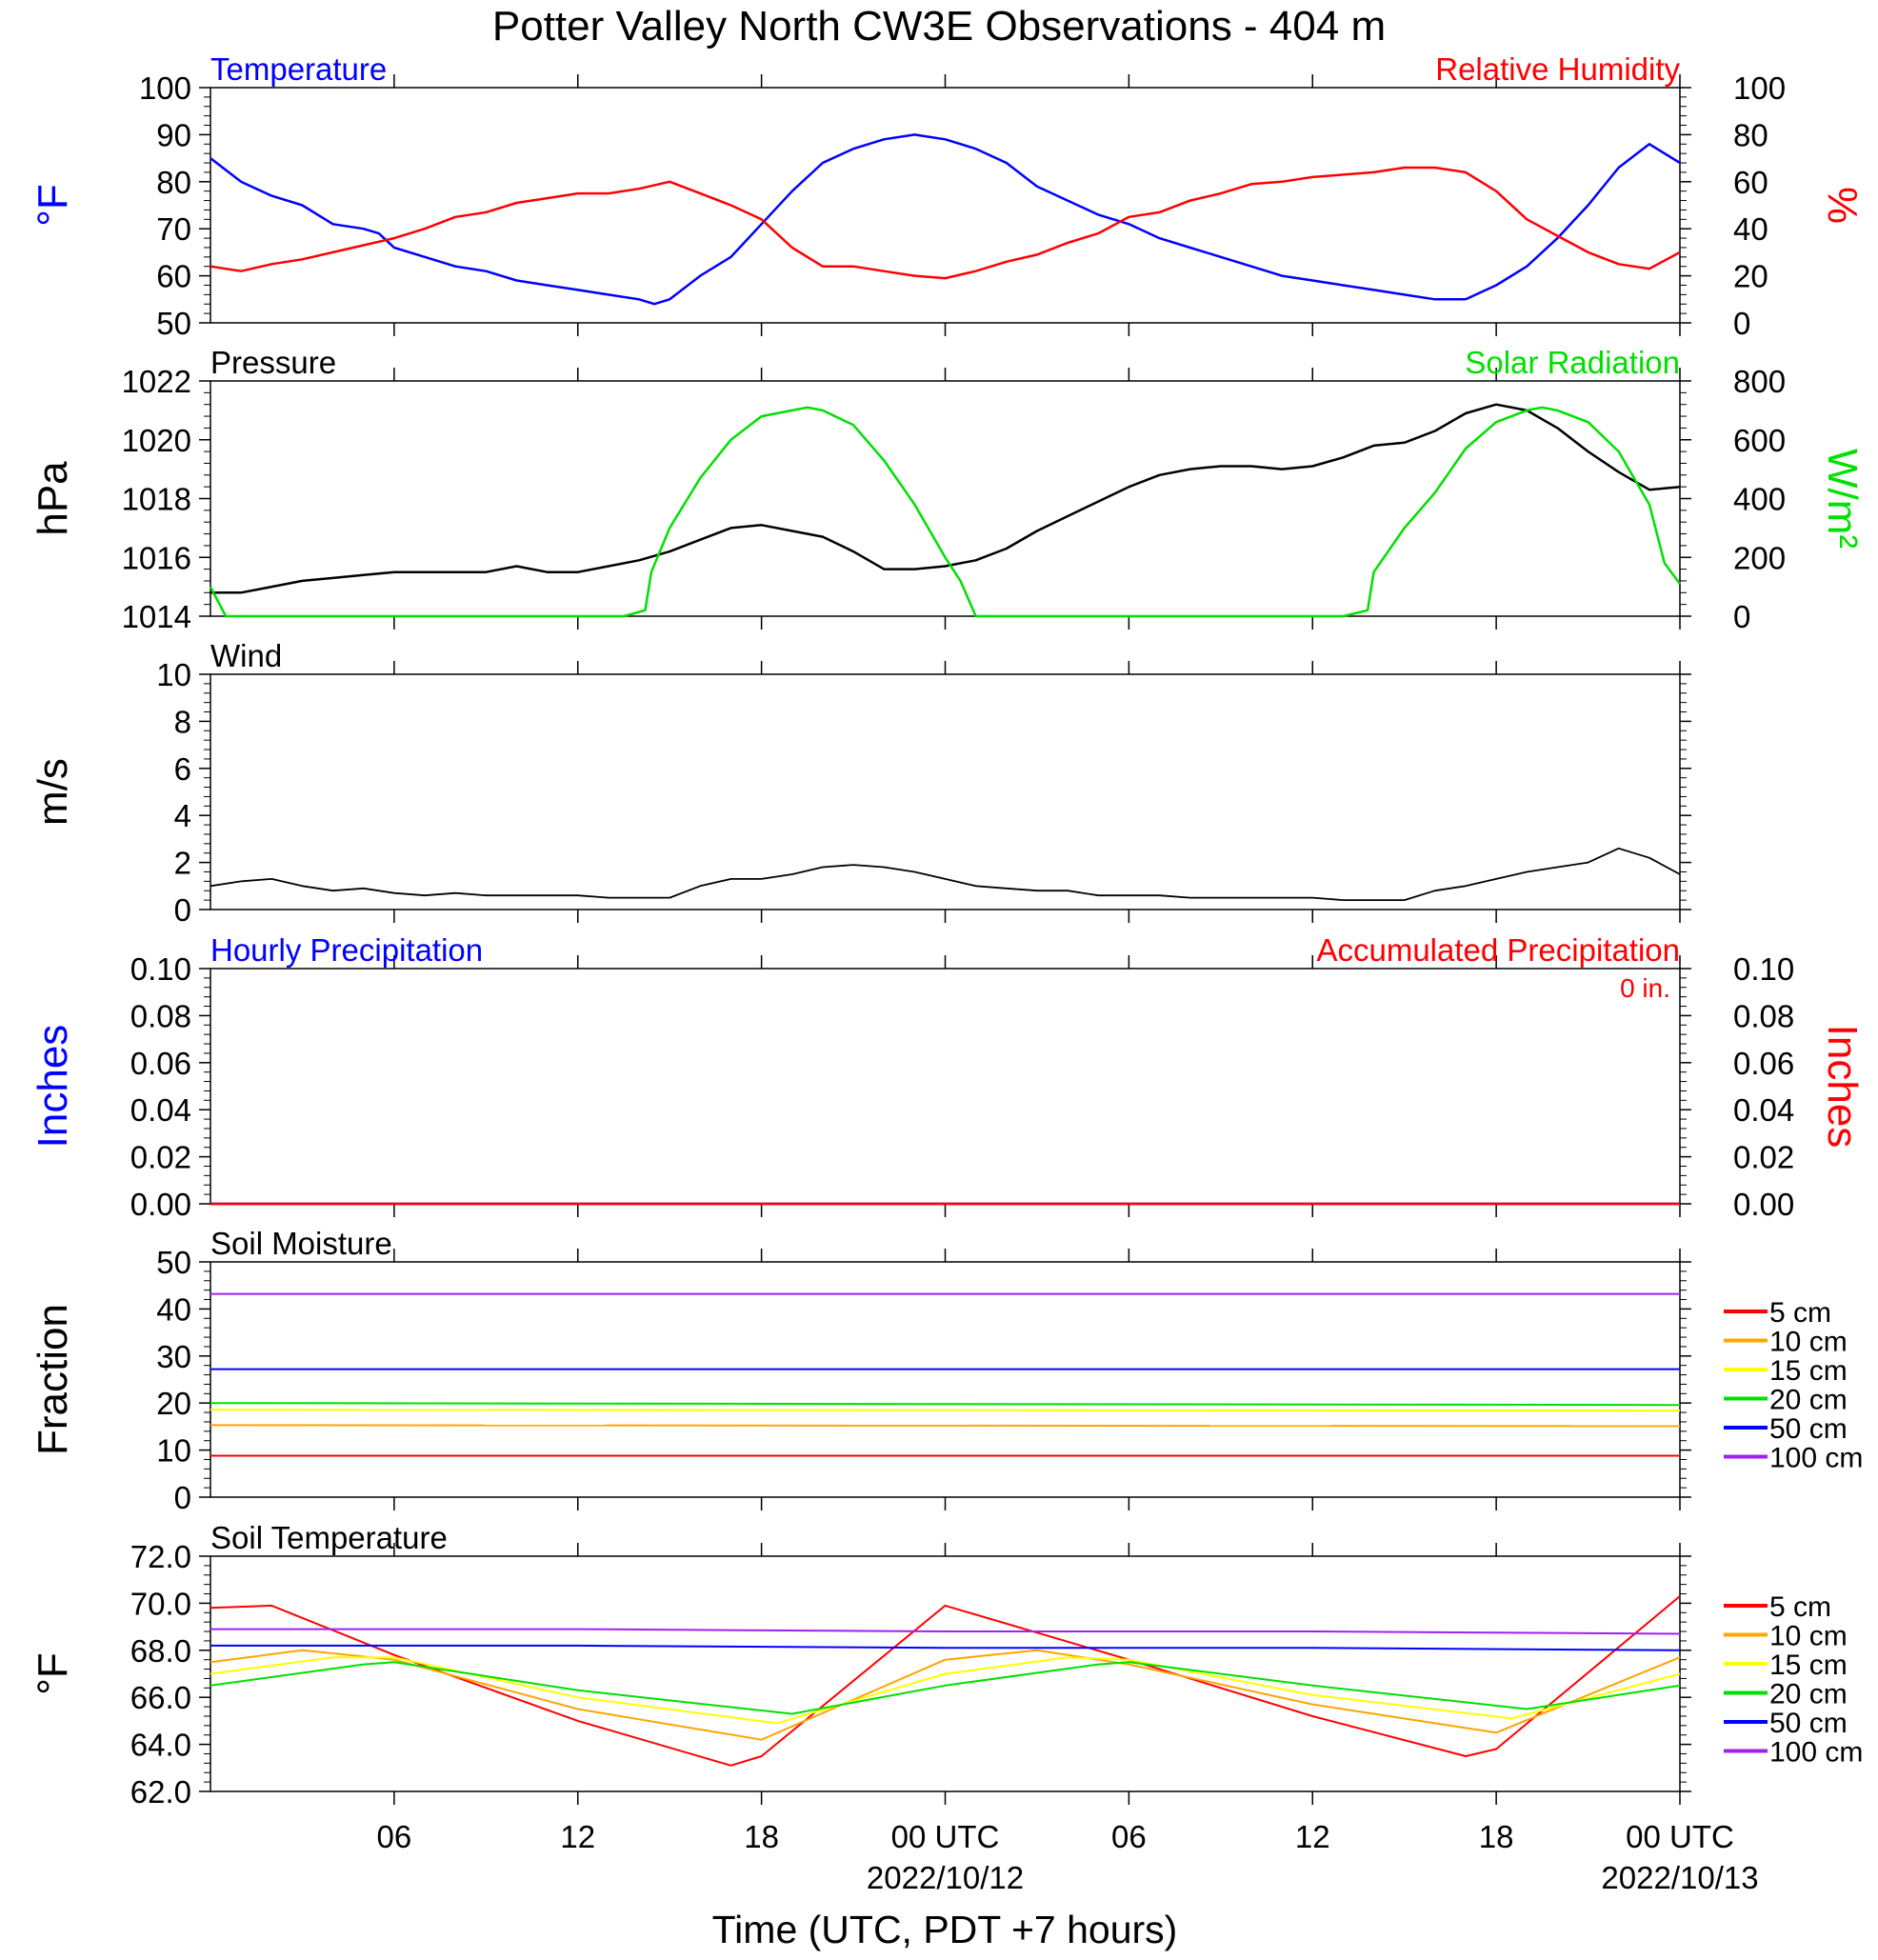 This screenshot has width=1878, height=1960. Describe the element at coordinates (1763, 1015) in the screenshot. I see `right-tick-label: 0.08` at that location.